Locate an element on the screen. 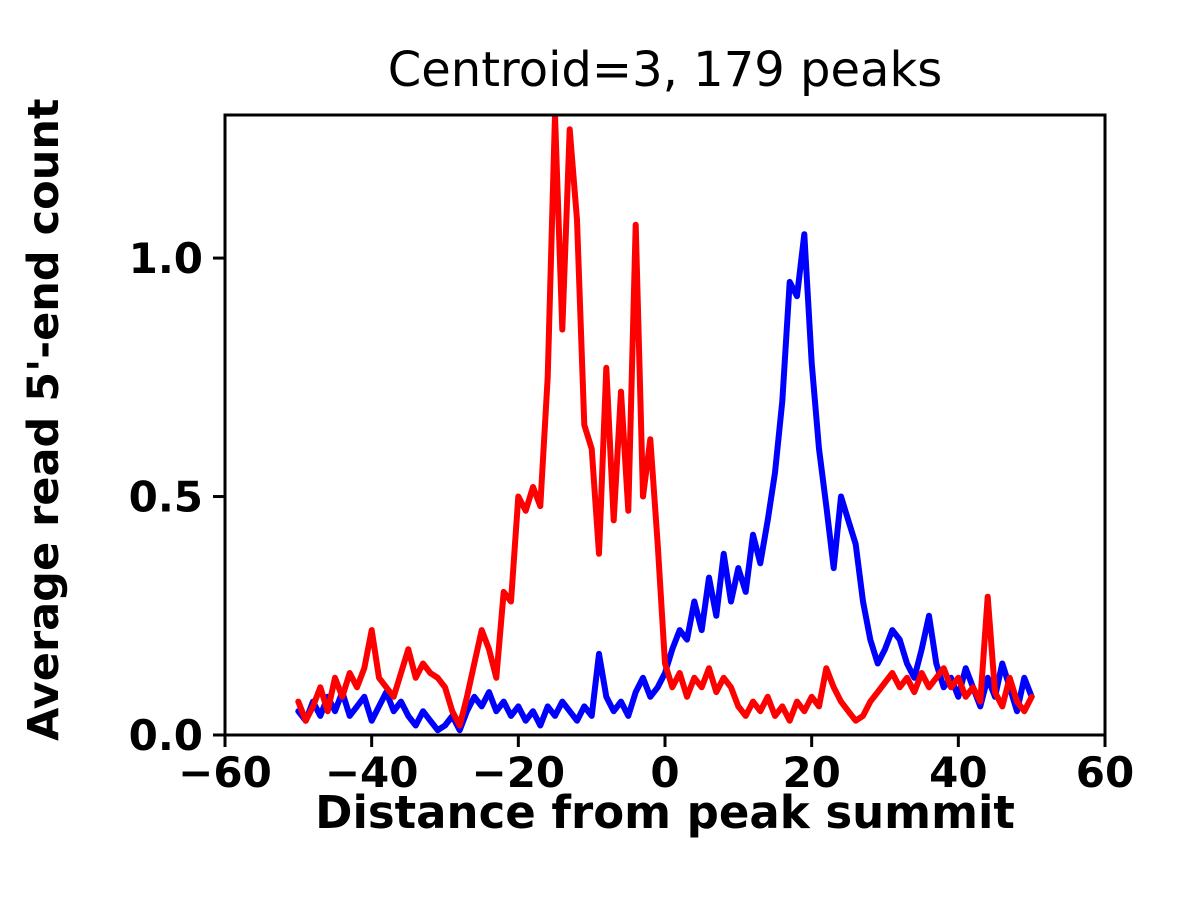 This screenshot has height=900, width=1200. x-tick-label: 60 is located at coordinates (1105, 772).